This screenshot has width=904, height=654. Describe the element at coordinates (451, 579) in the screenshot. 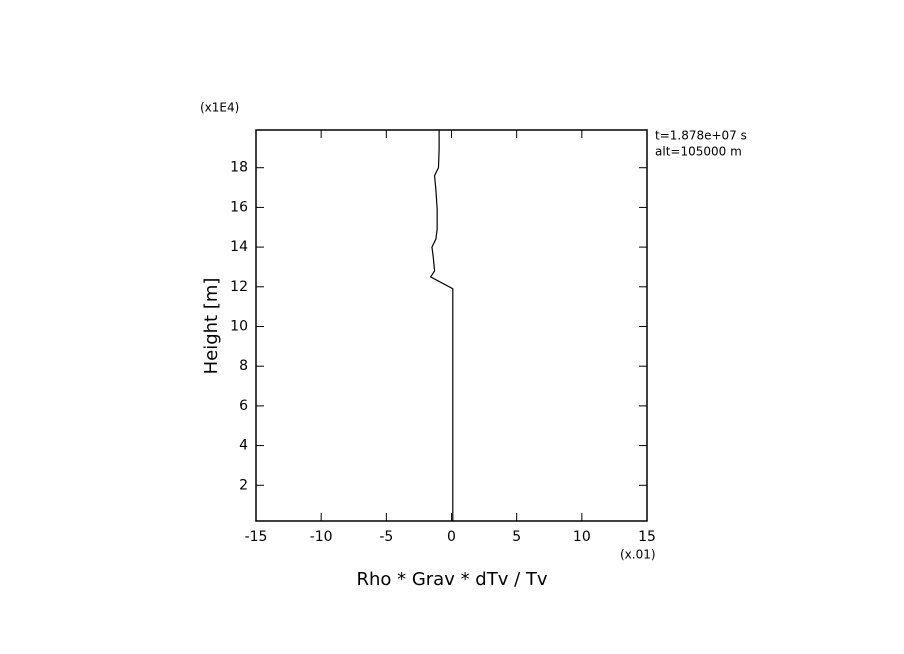

I see `x-axis-label: Rho * Grav * dTv / Tv` at that location.